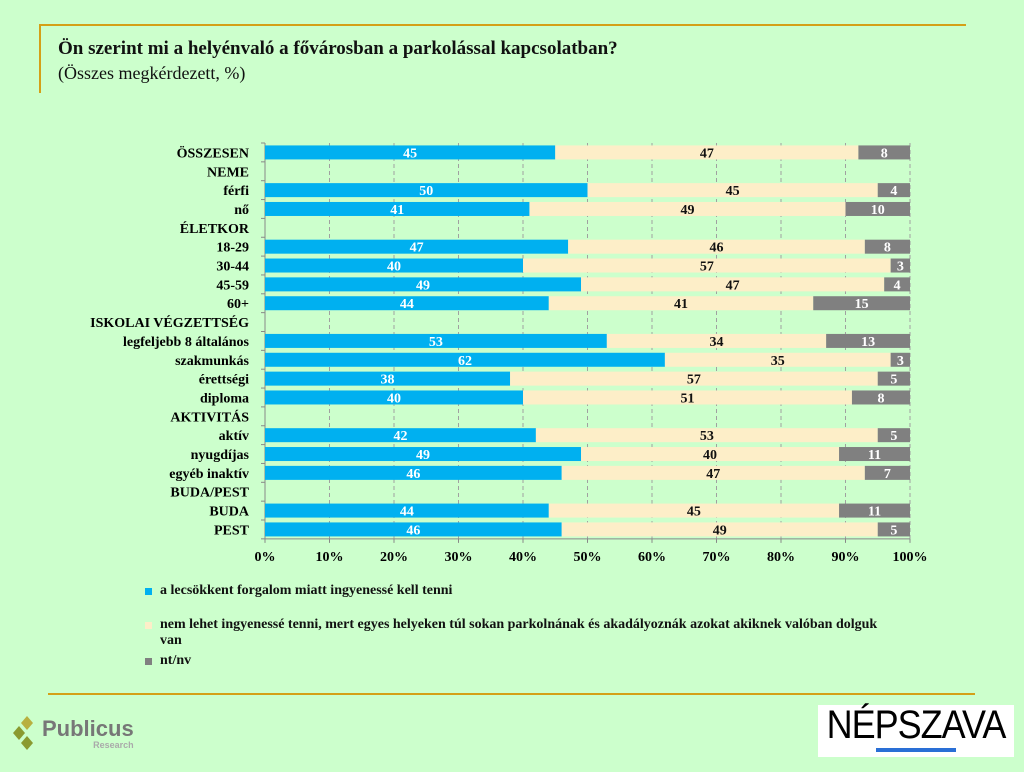 This screenshot has height=772, width=1024. Describe the element at coordinates (400, 436) in the screenshot. I see `data-label: 42` at that location.